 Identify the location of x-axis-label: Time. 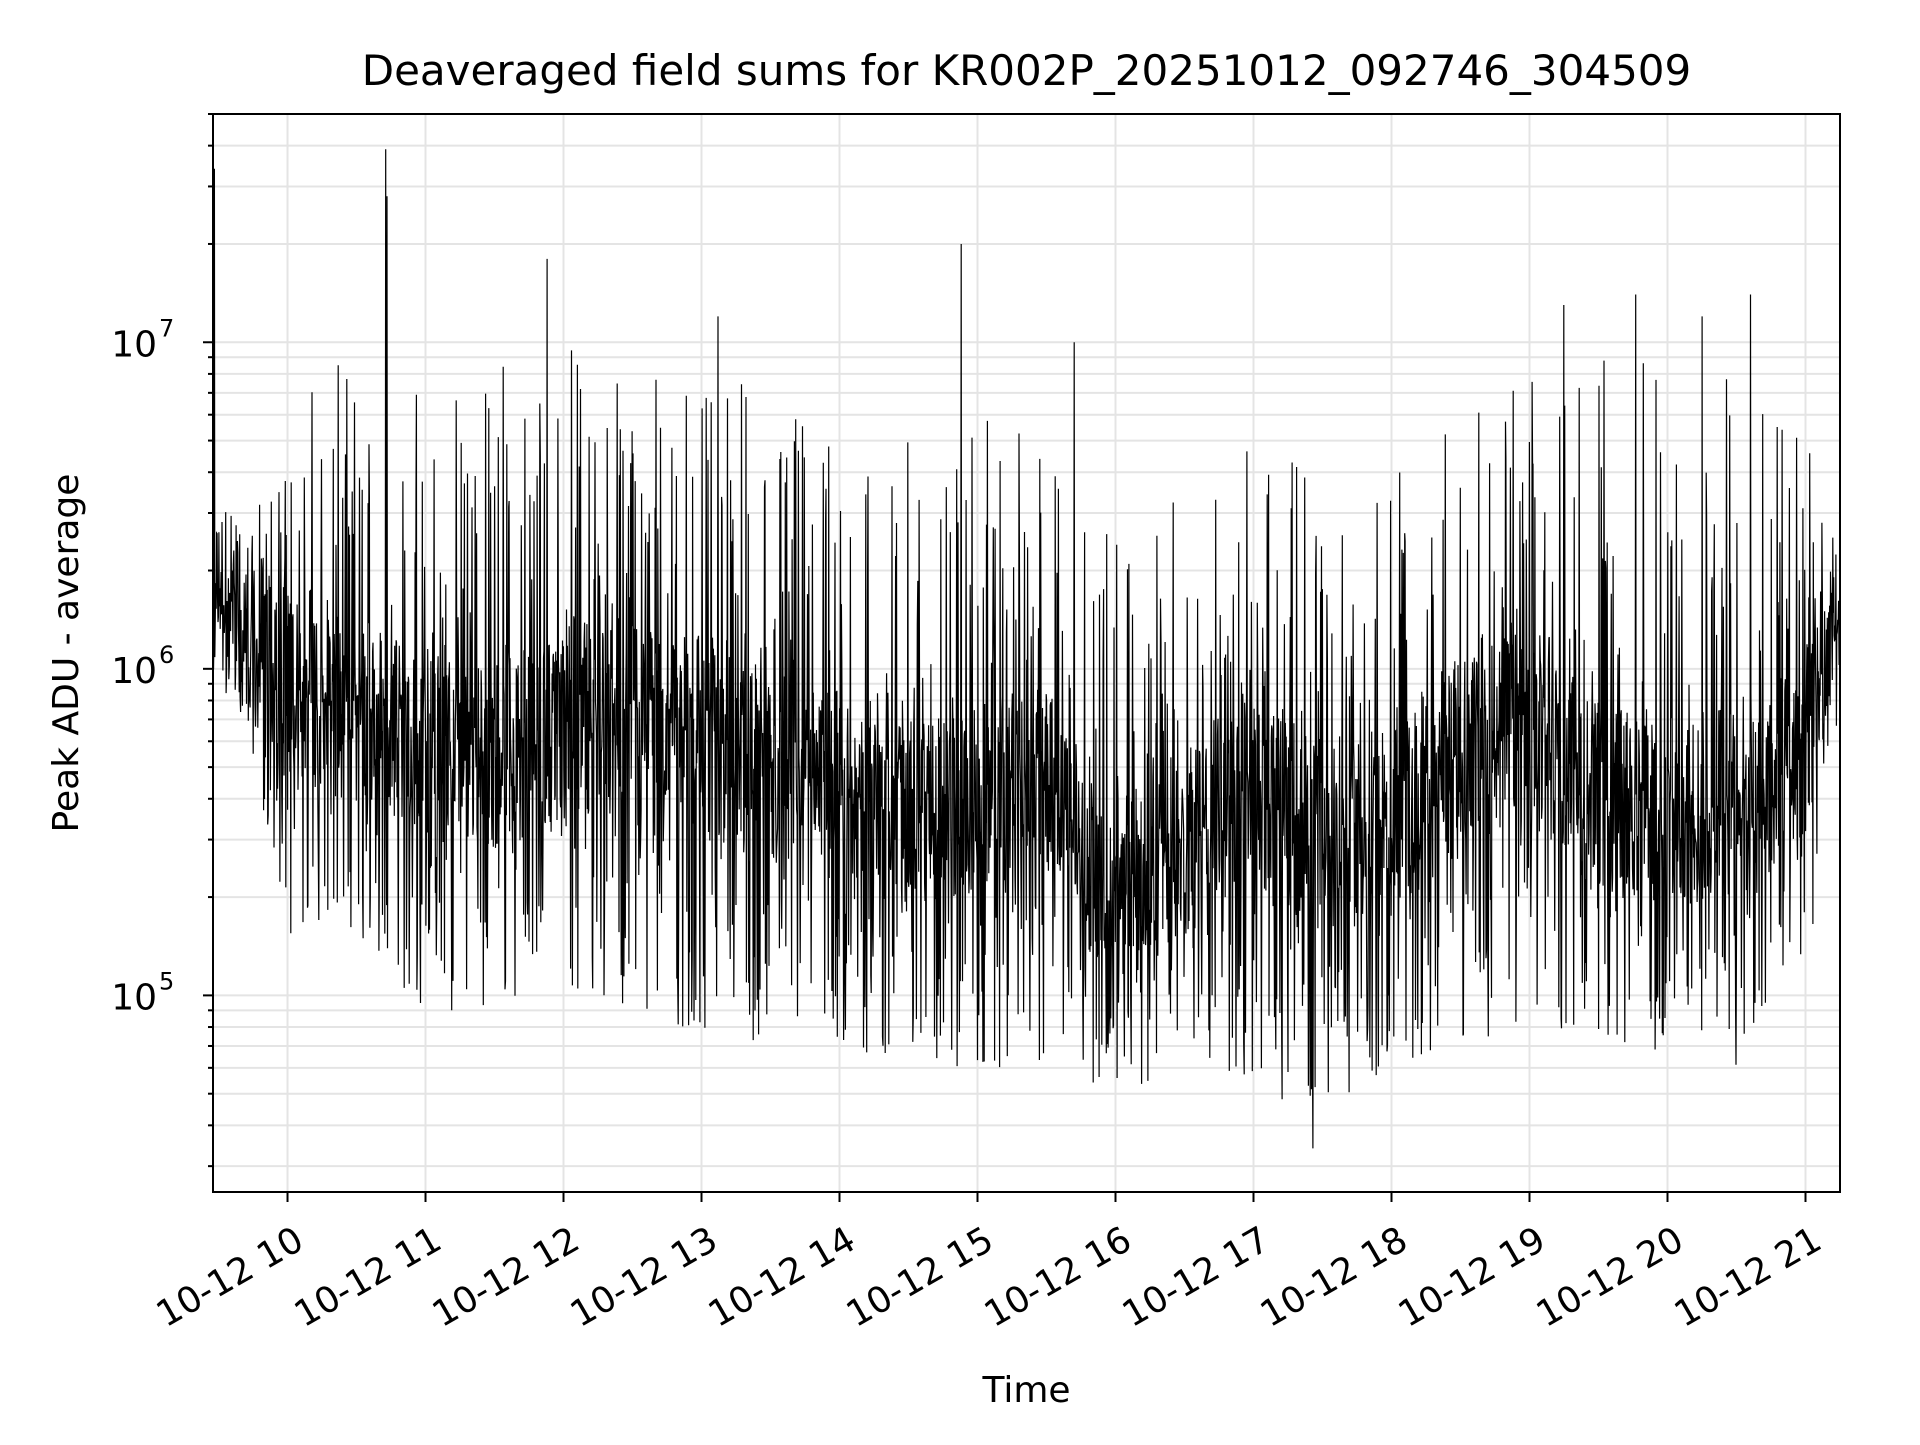
(1025, 1390).